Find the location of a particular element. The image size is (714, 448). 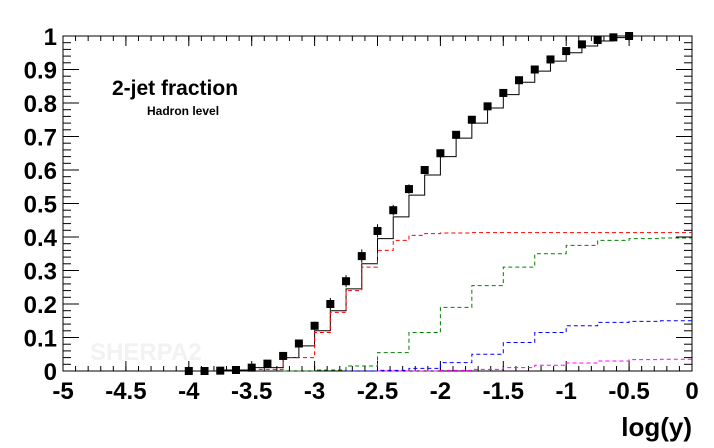

x-tick-label: -4.5 is located at coordinates (125, 391).